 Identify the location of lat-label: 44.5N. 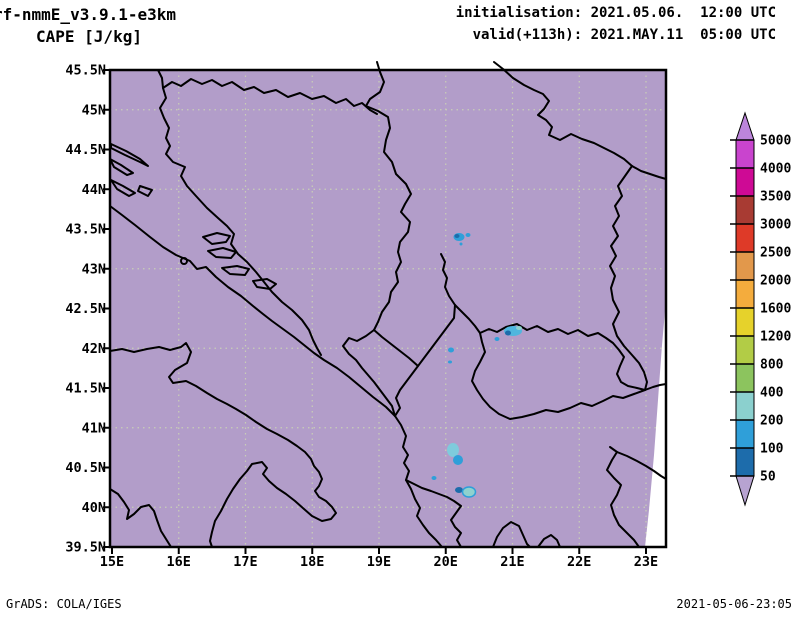
(85, 150).